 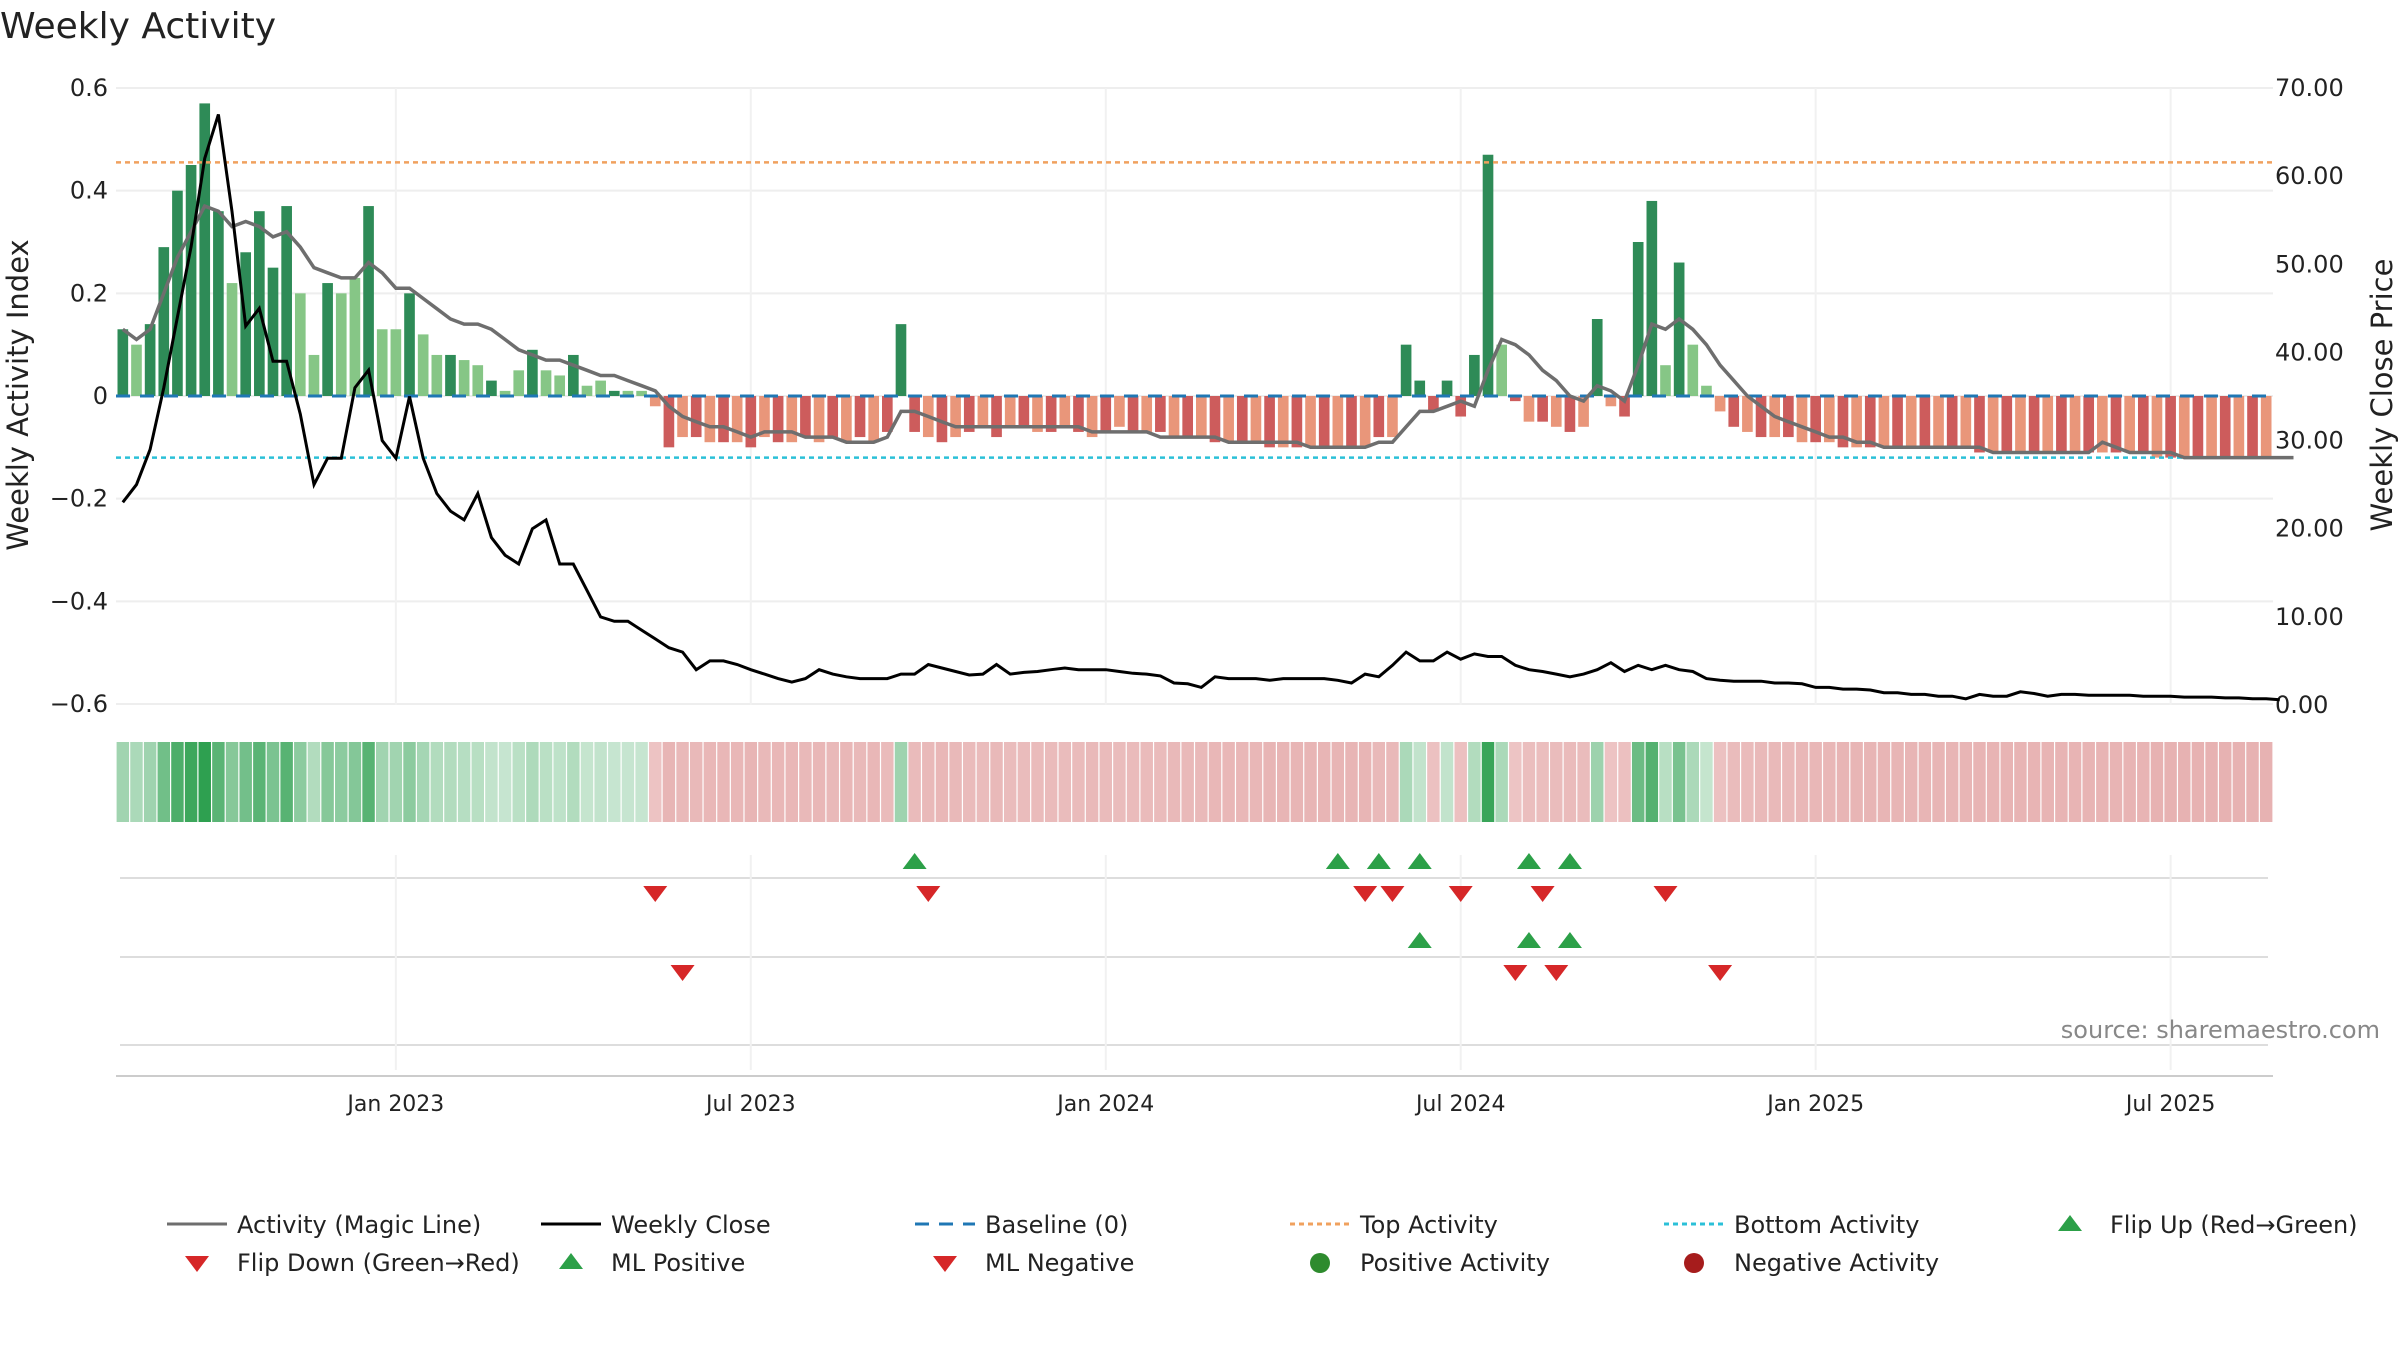 I want to click on x-tick-label: Jul 2024, so click(x=1460, y=1104).